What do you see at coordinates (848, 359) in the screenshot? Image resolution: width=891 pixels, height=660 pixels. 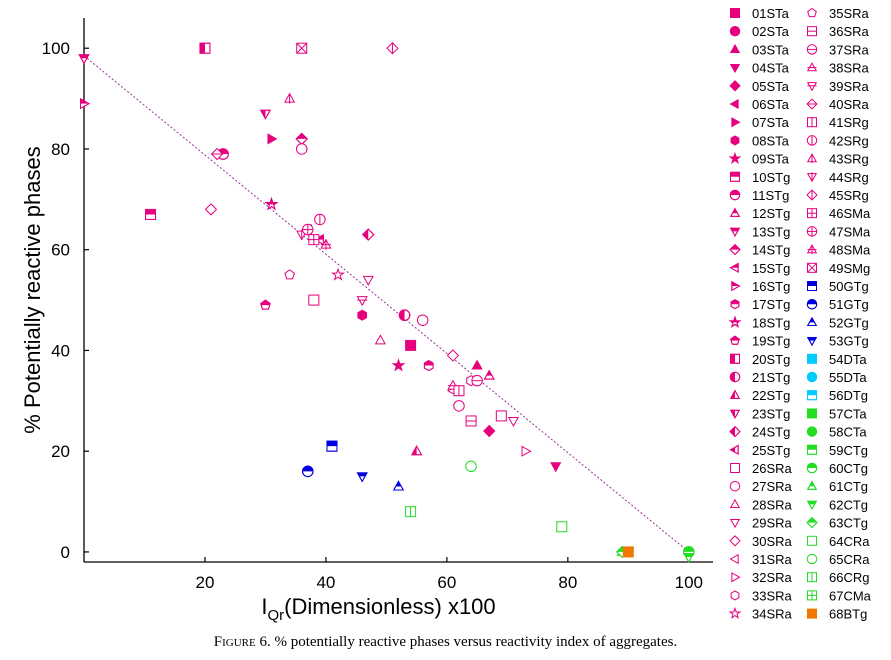 I see `legend-label: 54DTa` at bounding box center [848, 359].